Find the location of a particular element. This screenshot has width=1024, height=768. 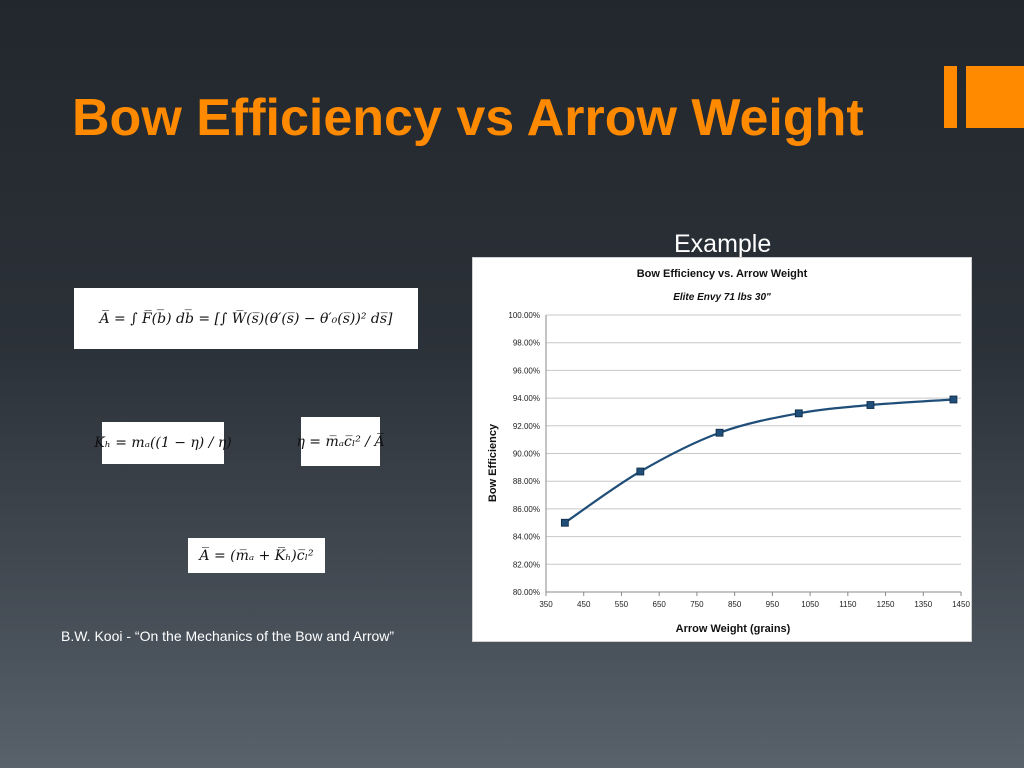

grid-layer is located at coordinates (753, 455).